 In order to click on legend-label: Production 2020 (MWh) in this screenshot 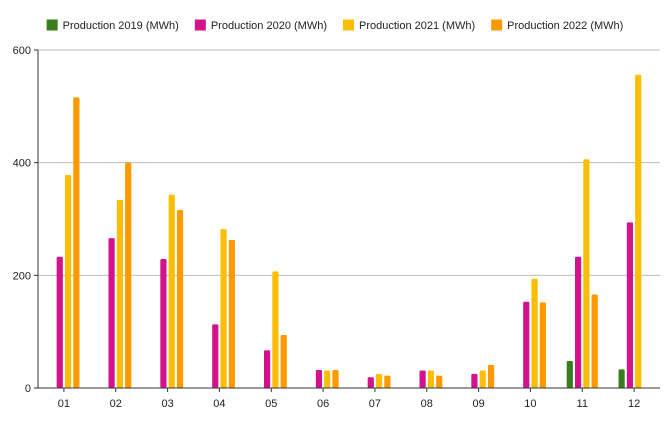, I will do `click(269, 26)`.